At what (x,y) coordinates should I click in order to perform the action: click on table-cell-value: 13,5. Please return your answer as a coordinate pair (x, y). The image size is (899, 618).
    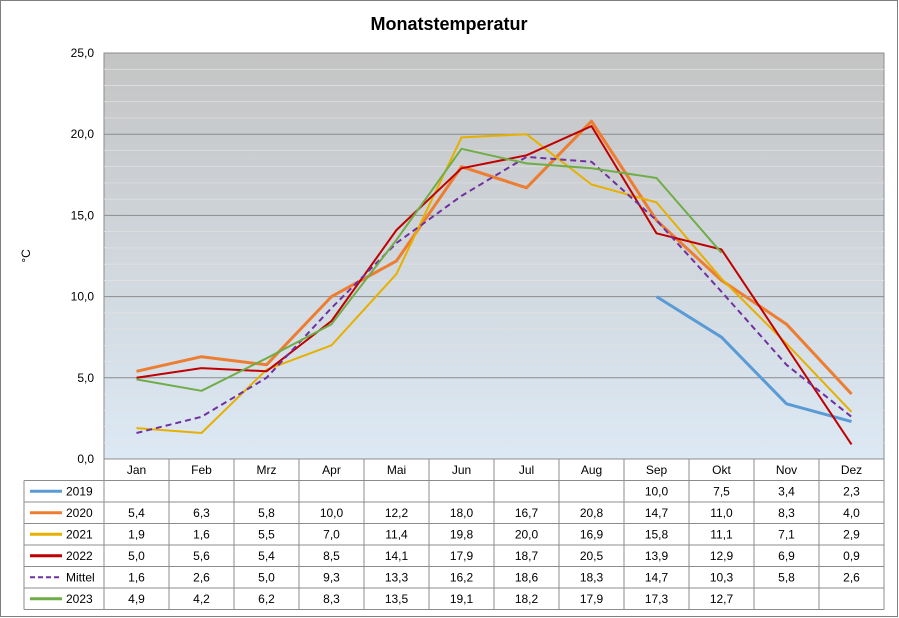
    Looking at the image, I should click on (397, 599).